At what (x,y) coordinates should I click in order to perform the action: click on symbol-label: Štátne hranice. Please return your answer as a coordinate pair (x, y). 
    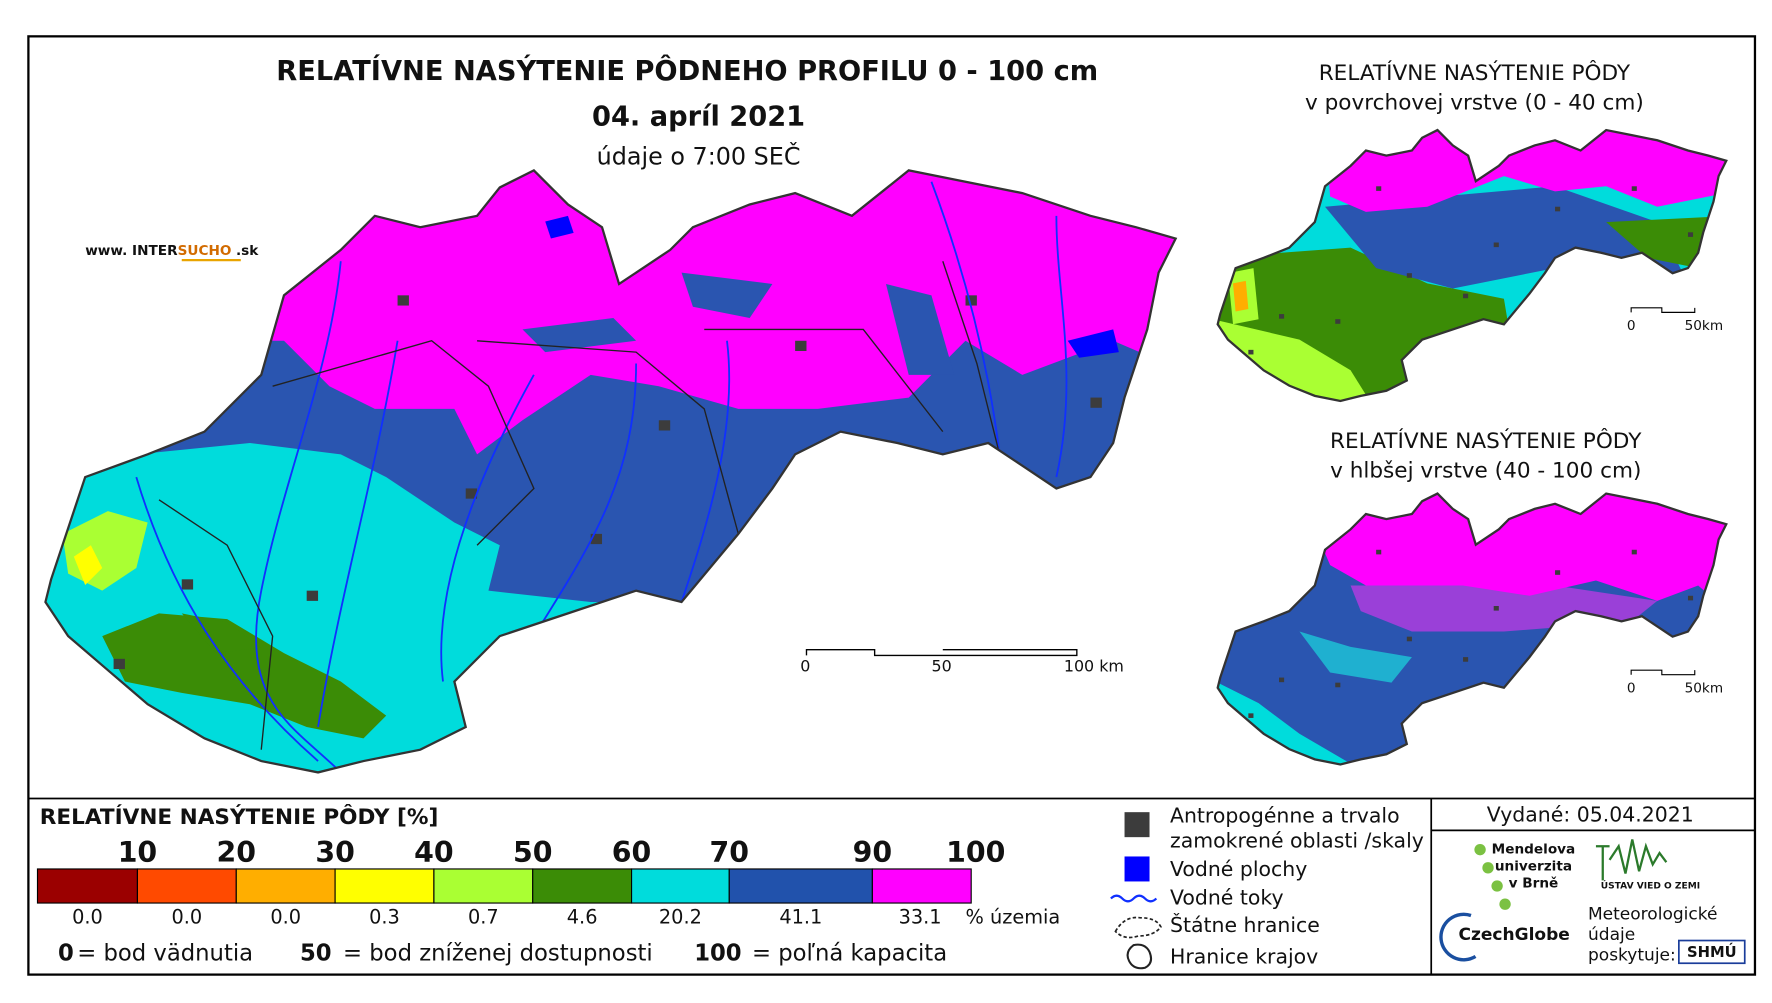
    Looking at the image, I should click on (1245, 924).